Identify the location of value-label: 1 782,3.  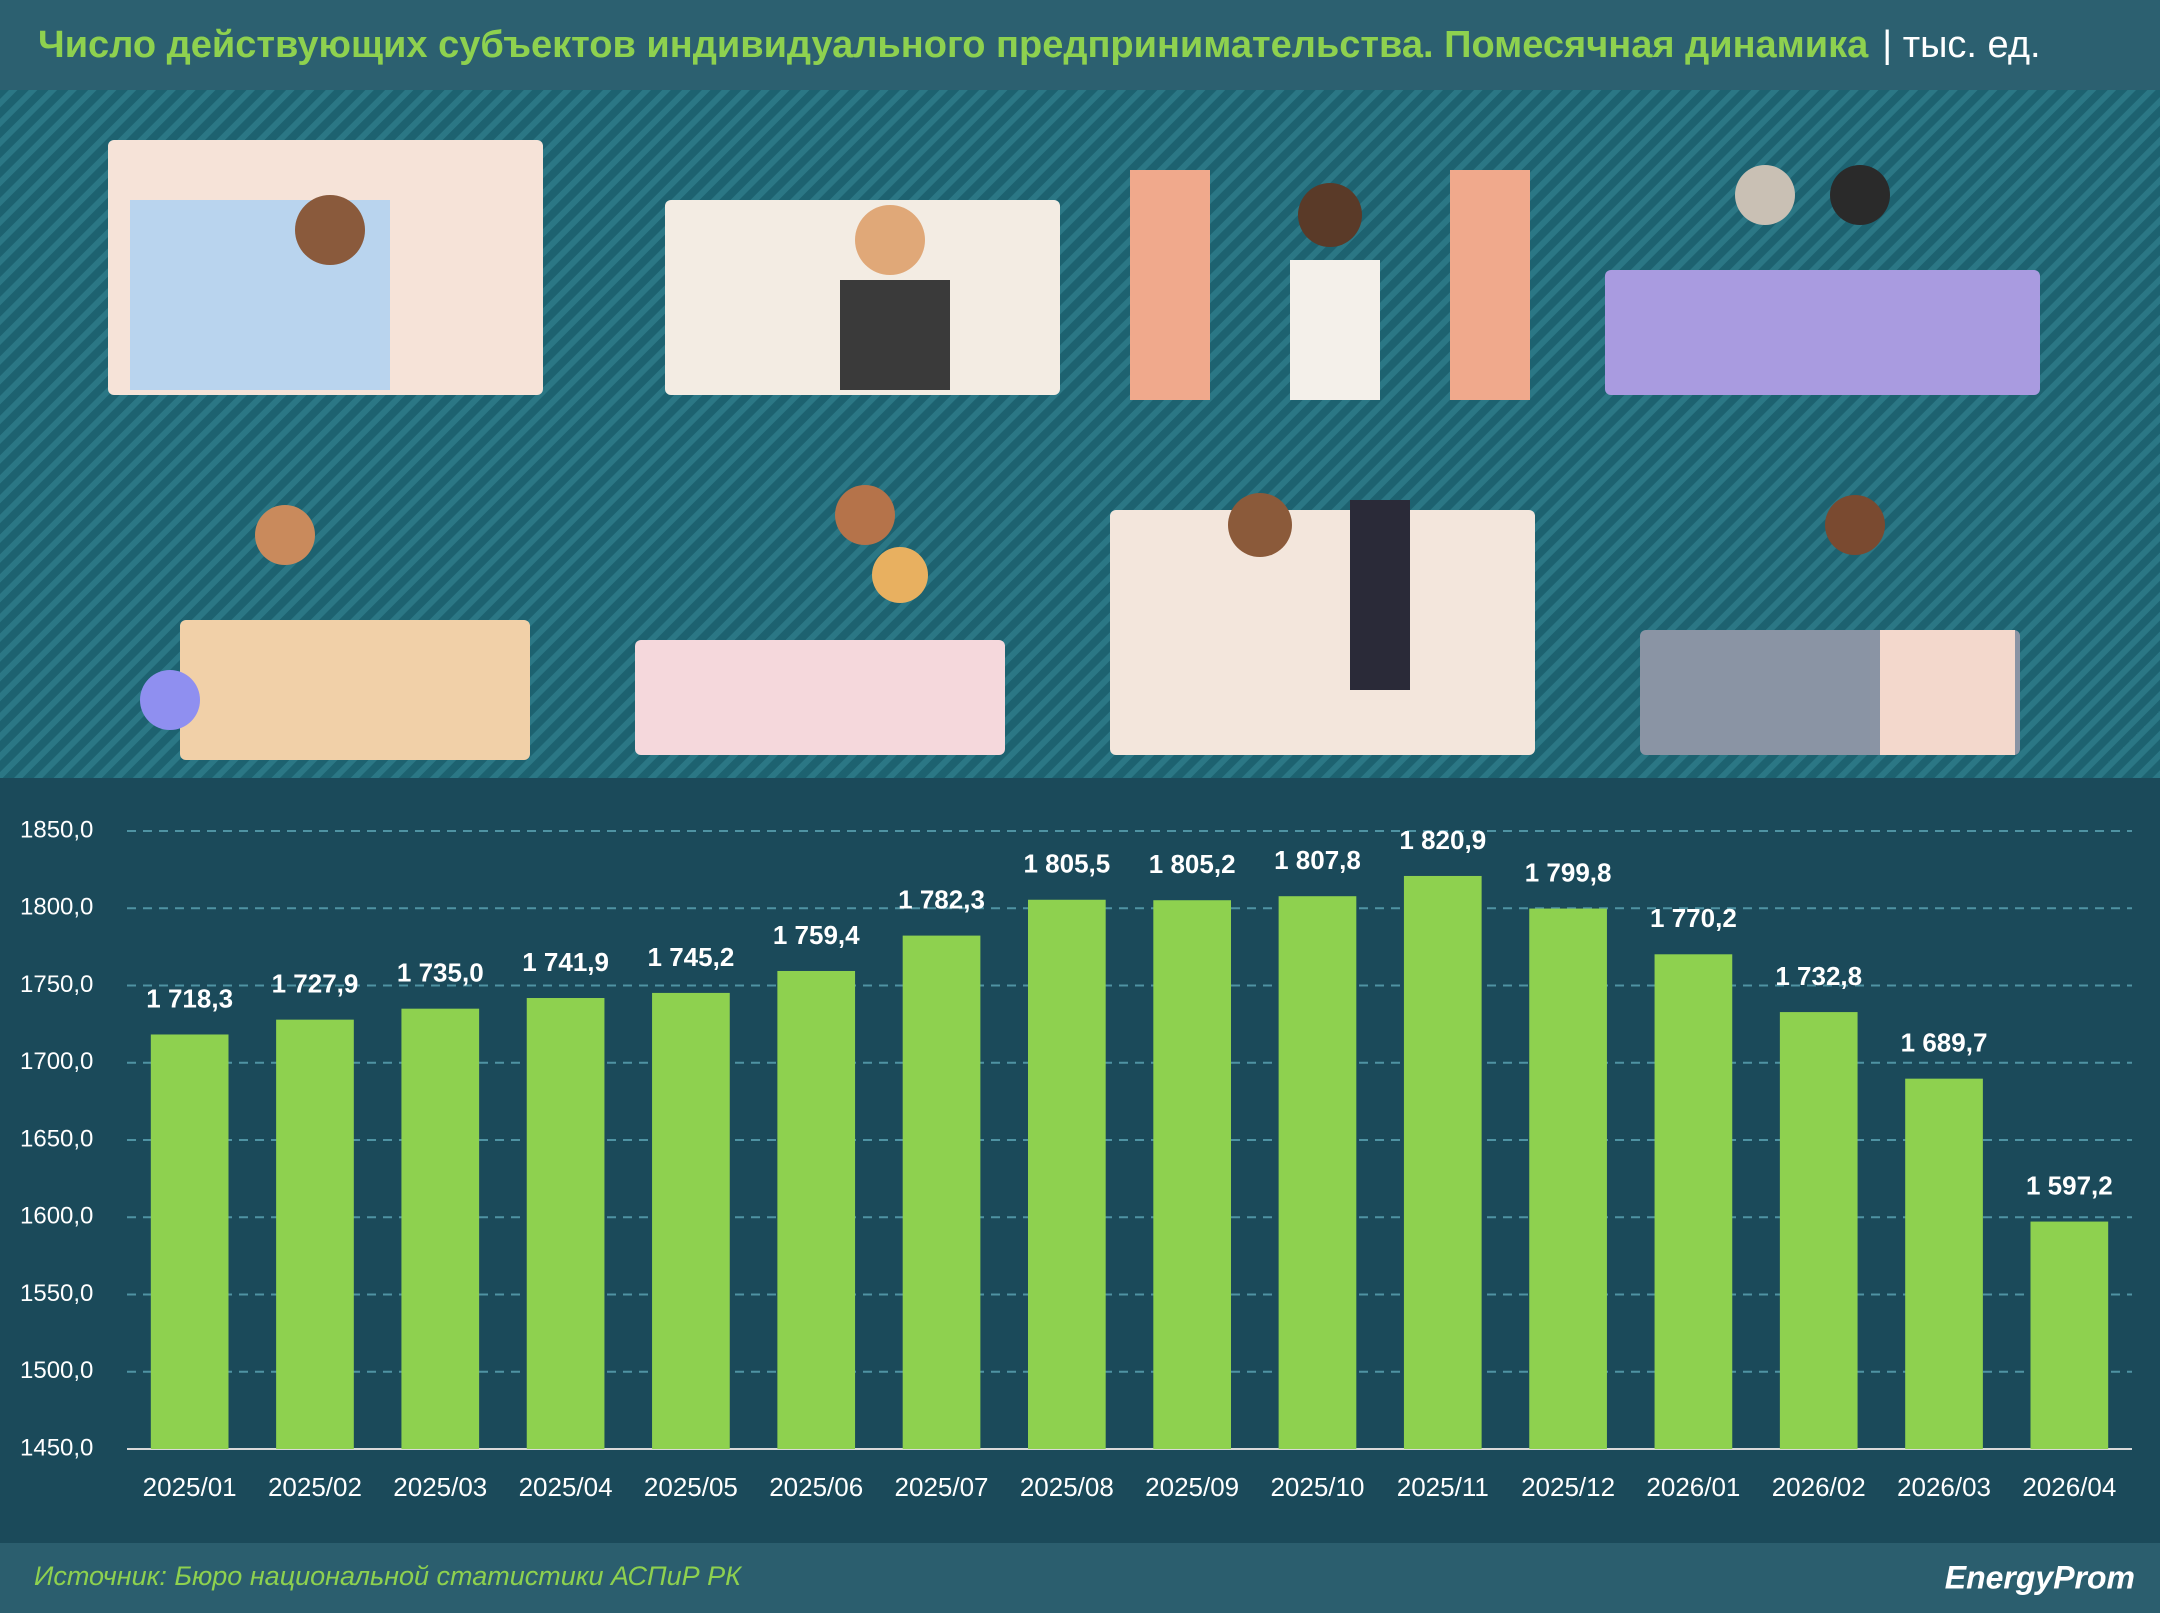
(941, 899).